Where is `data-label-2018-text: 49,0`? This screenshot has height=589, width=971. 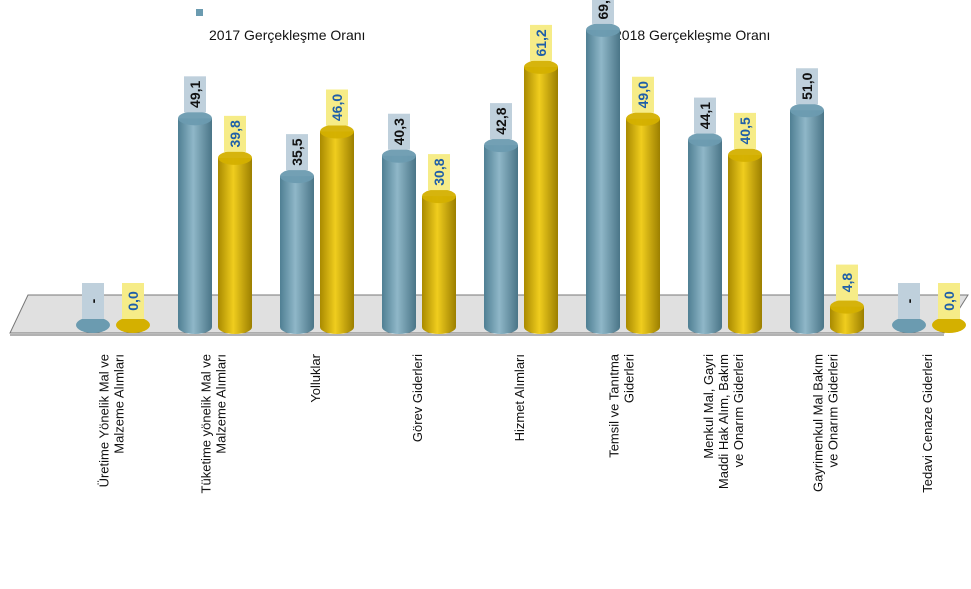
data-label-2018-text: 49,0 is located at coordinates (643, 94).